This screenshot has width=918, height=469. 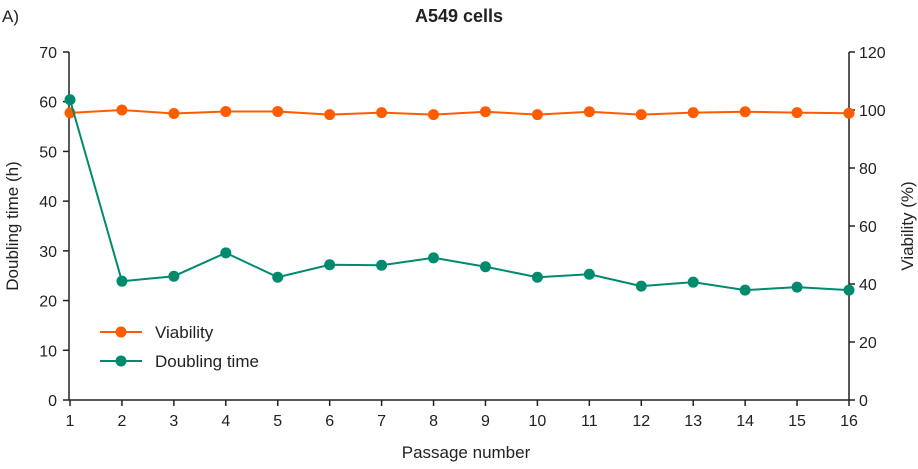 I want to click on x-tick-label: 7, so click(x=381, y=421).